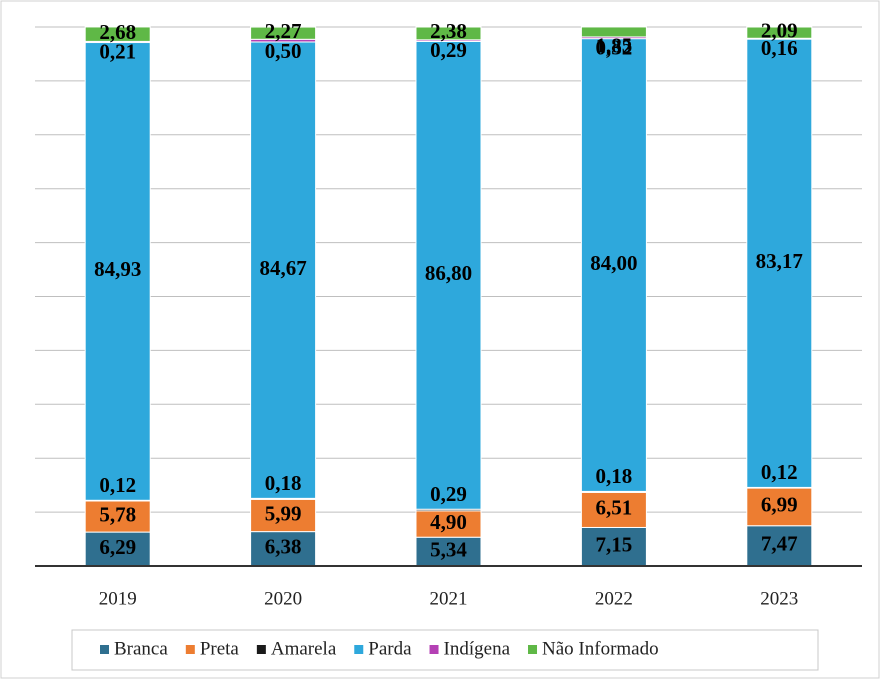 The image size is (880, 679). I want to click on value-label: 84,67, so click(282, 268).